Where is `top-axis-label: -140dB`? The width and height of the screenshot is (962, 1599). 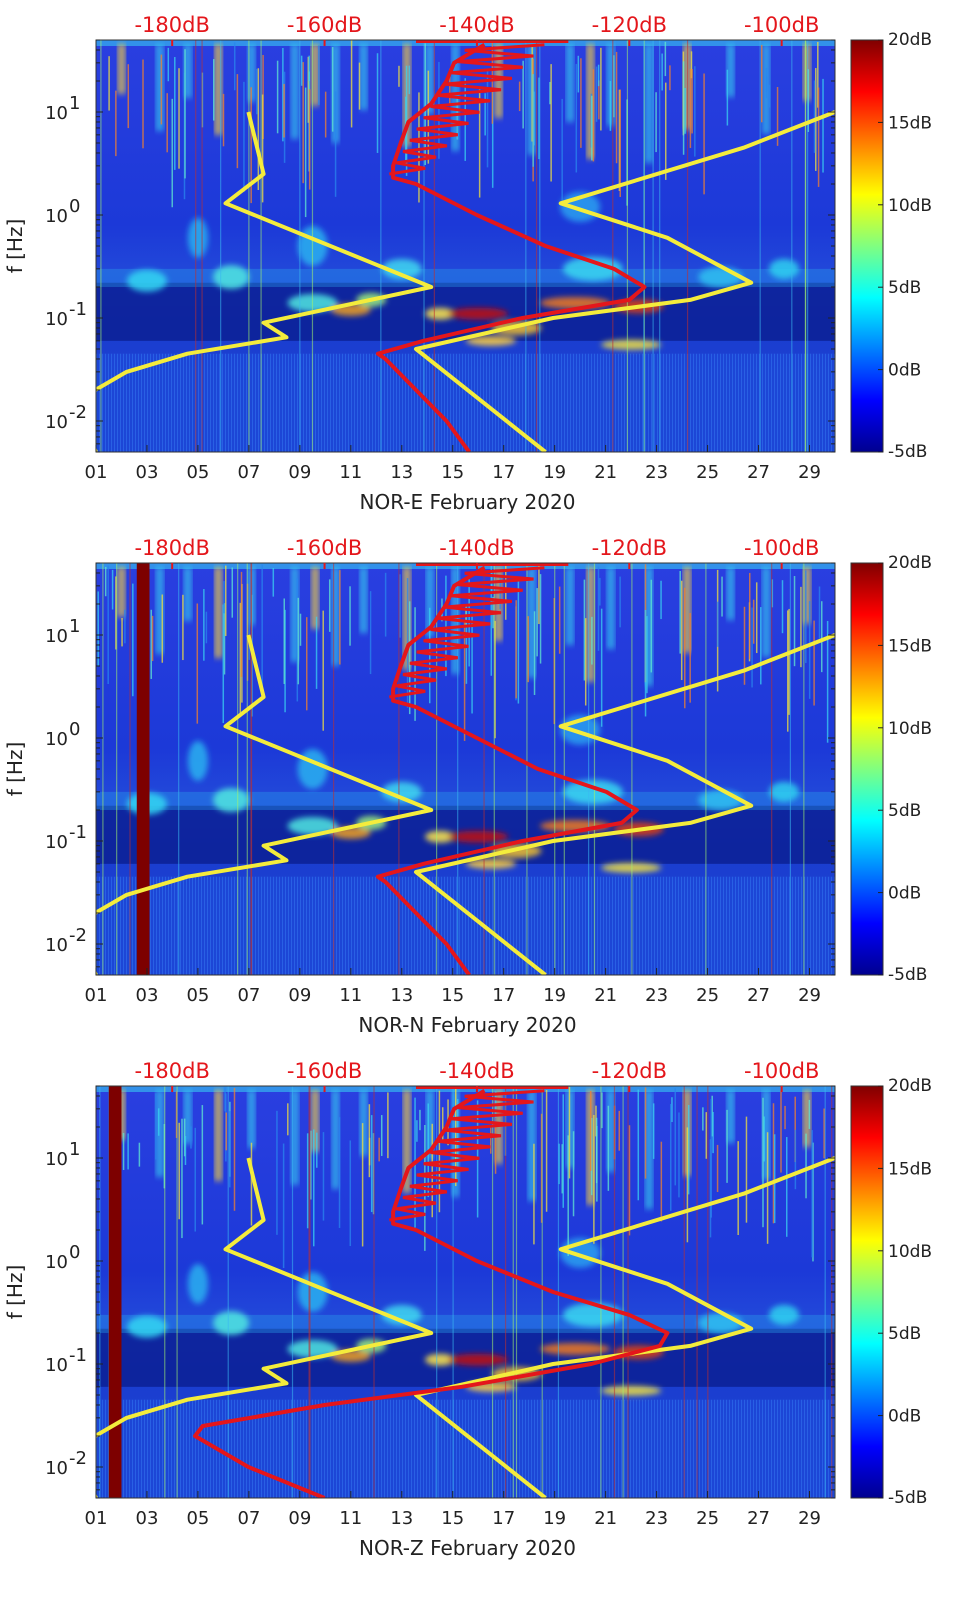 top-axis-label: -140dB is located at coordinates (476, 1071).